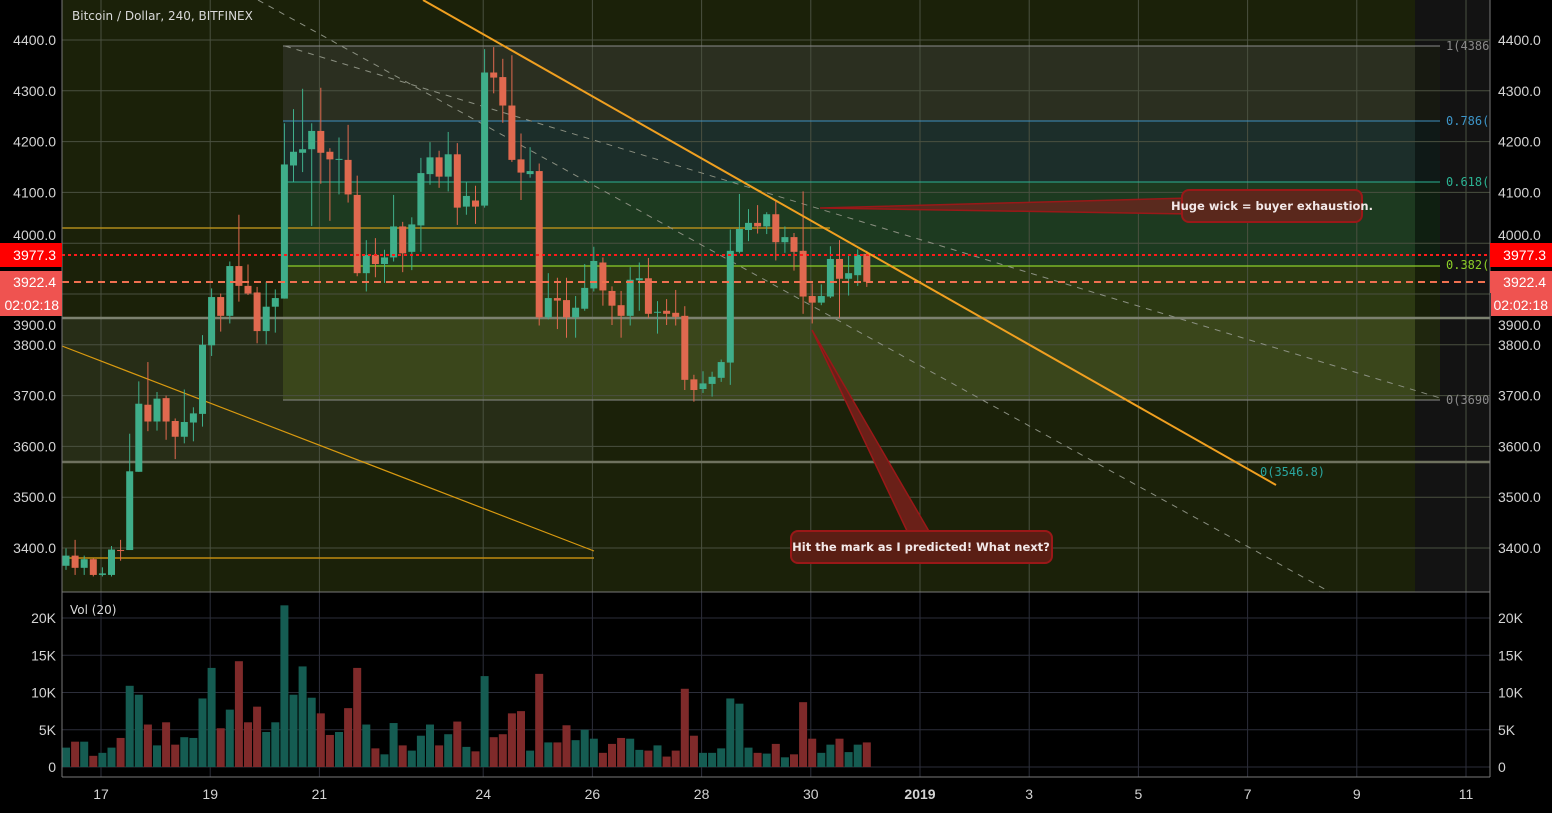 This screenshot has height=813, width=1552. What do you see at coordinates (48, 730) in the screenshot?
I see `volume-tick-left: 5K` at bounding box center [48, 730].